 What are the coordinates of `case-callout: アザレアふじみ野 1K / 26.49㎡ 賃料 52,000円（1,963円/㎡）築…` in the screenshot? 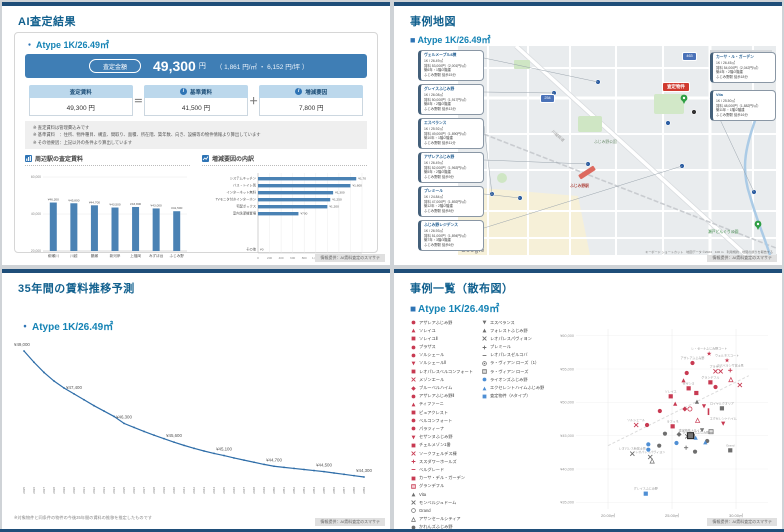 It's located at (451, 167).